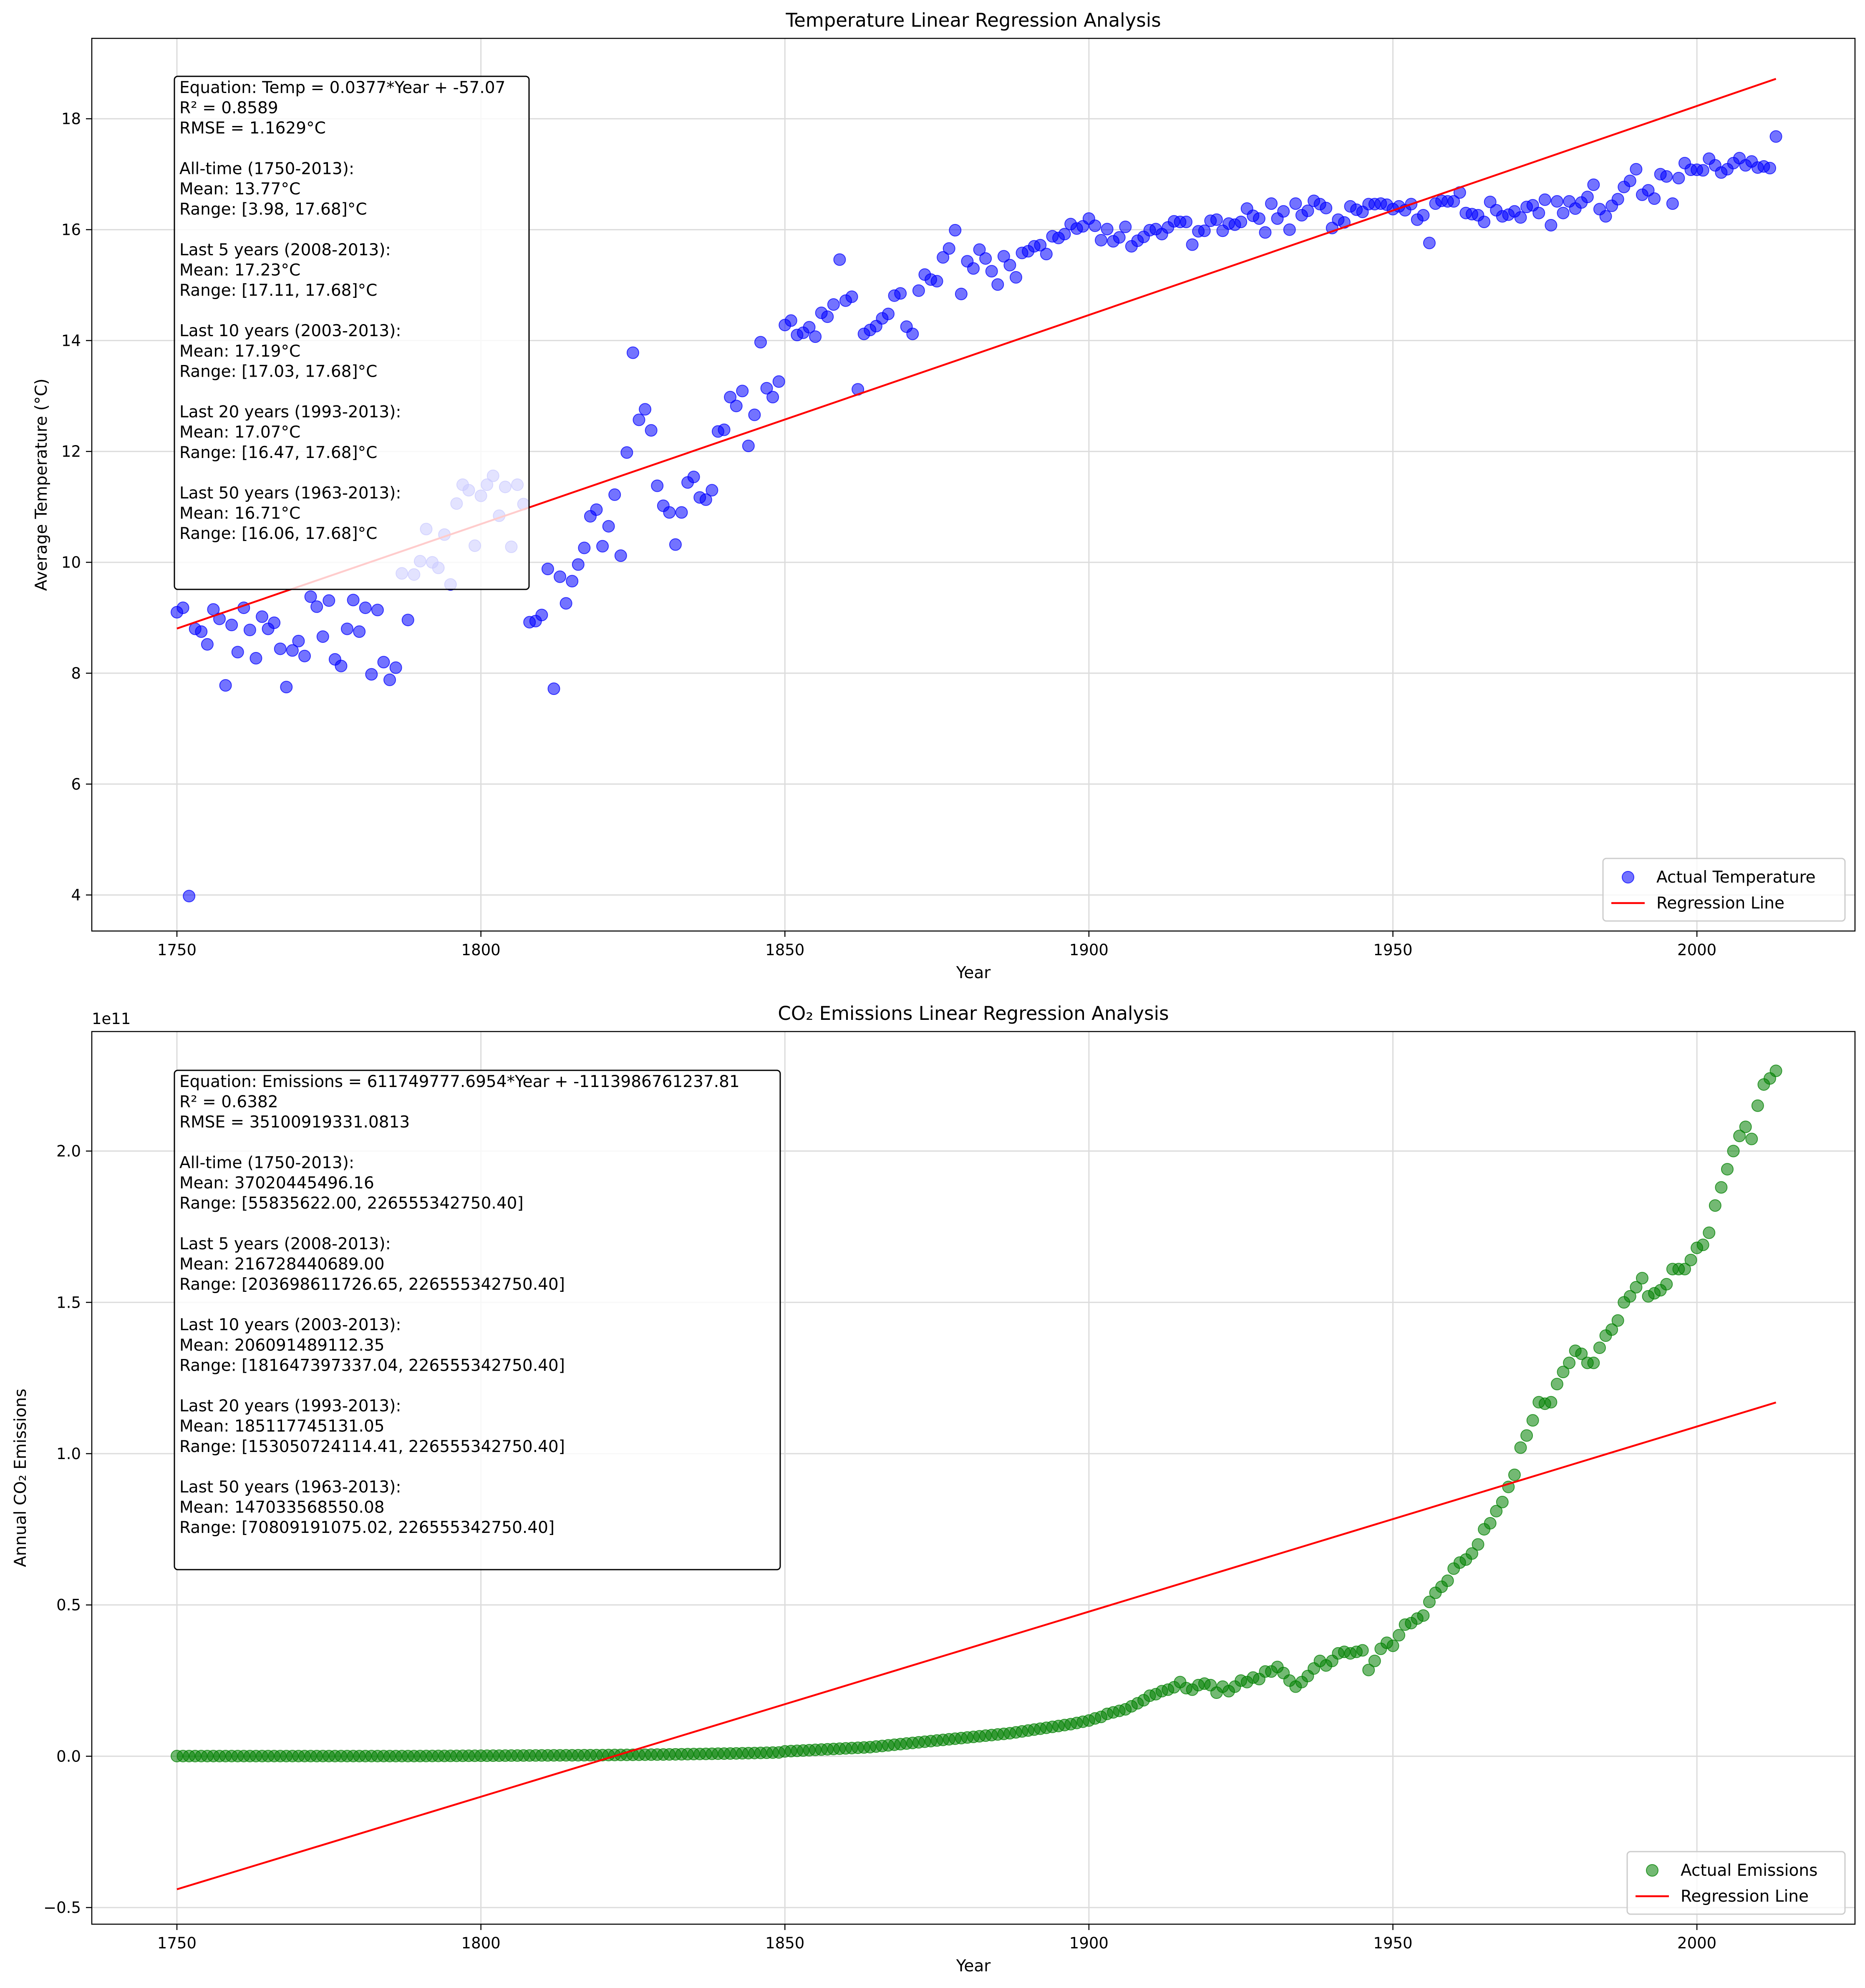 This screenshot has height=1988, width=1865. Describe the element at coordinates (784, 950) in the screenshot. I see `x-tick-label: 1850` at that location.